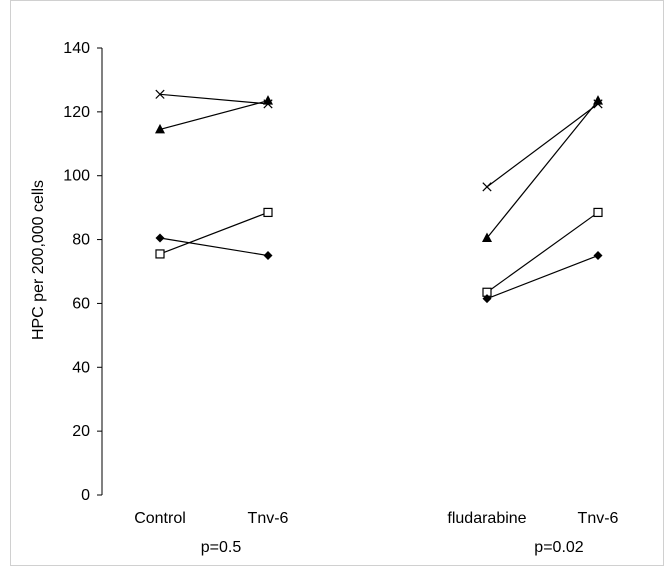 This screenshot has width=664, height=566. What do you see at coordinates (76, 112) in the screenshot?
I see `y-tick-label: 120` at bounding box center [76, 112].